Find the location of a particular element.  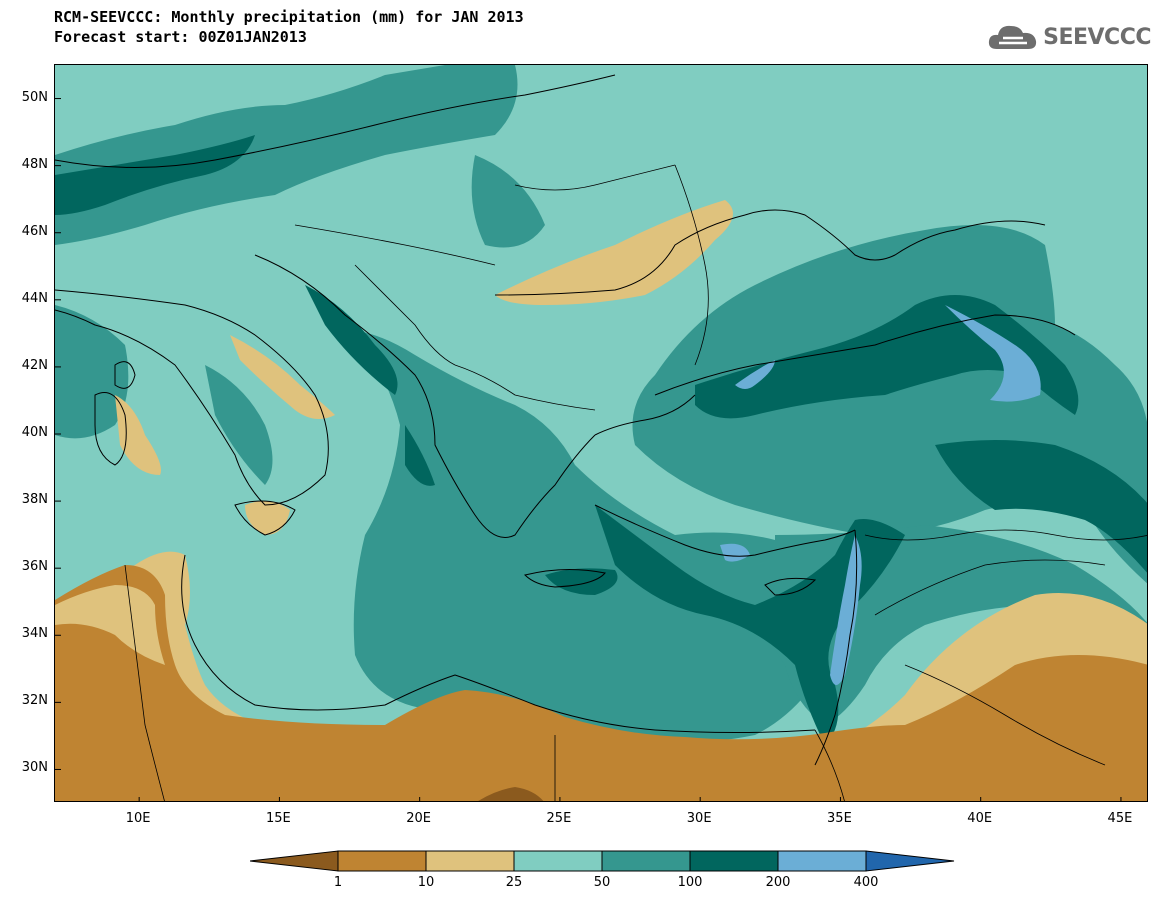

colorbar-level-label: 400 is located at coordinates (866, 882).